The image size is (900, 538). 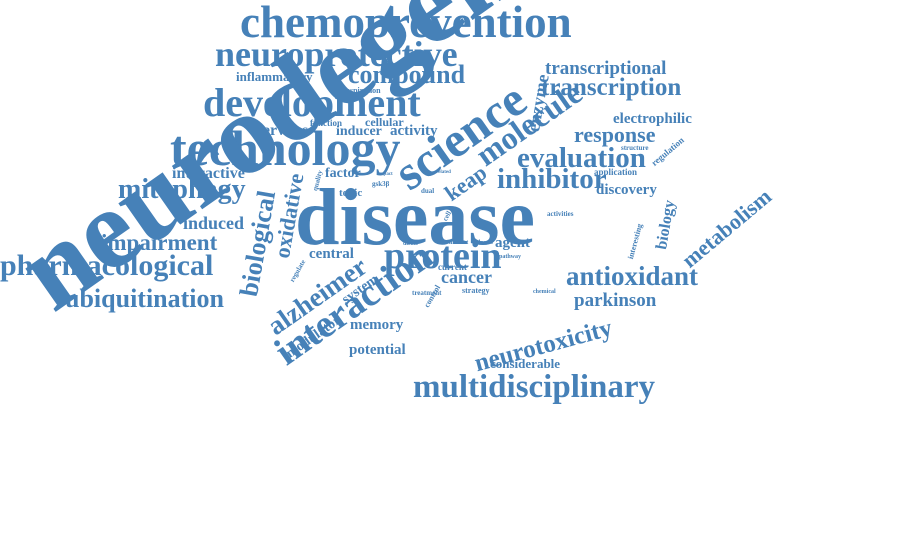 I want to click on word-respiration: respiration, so click(x=362, y=90).